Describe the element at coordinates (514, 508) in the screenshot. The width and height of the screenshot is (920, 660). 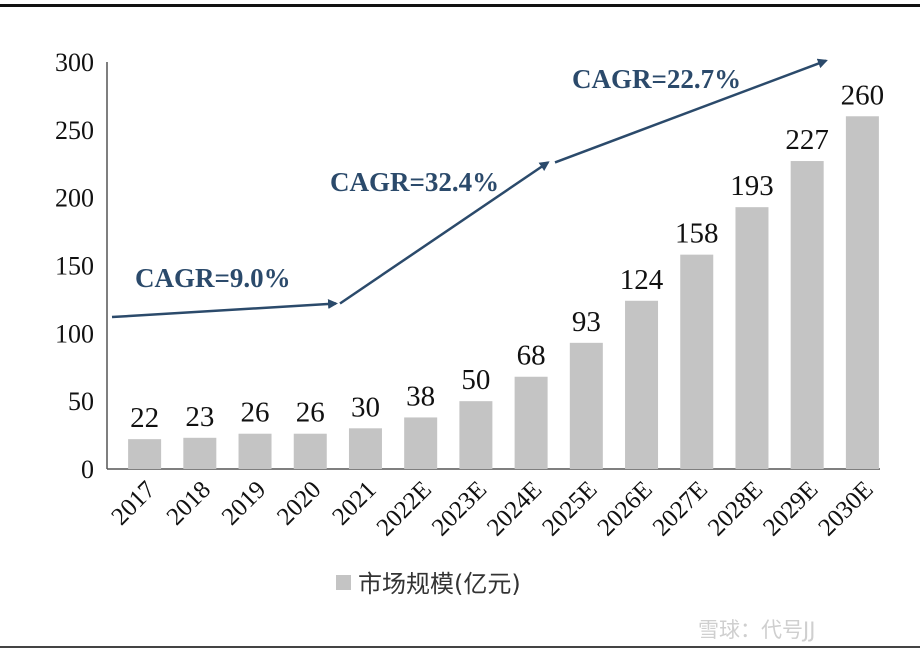
I see `x-tick-label: 2024E` at that location.